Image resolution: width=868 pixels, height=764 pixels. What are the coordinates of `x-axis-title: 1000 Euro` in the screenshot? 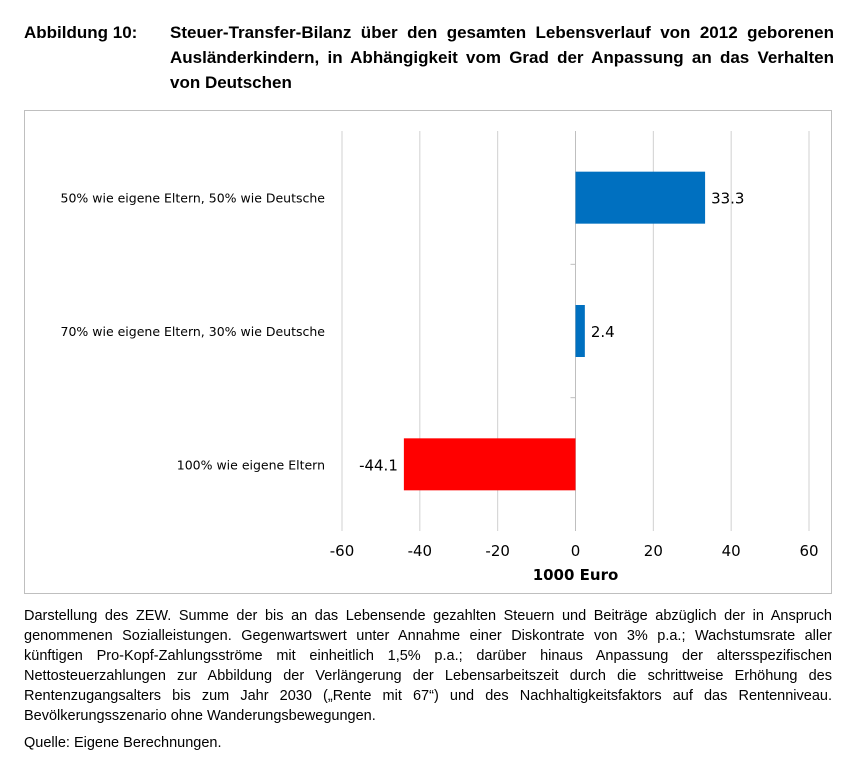 It's located at (576, 575).